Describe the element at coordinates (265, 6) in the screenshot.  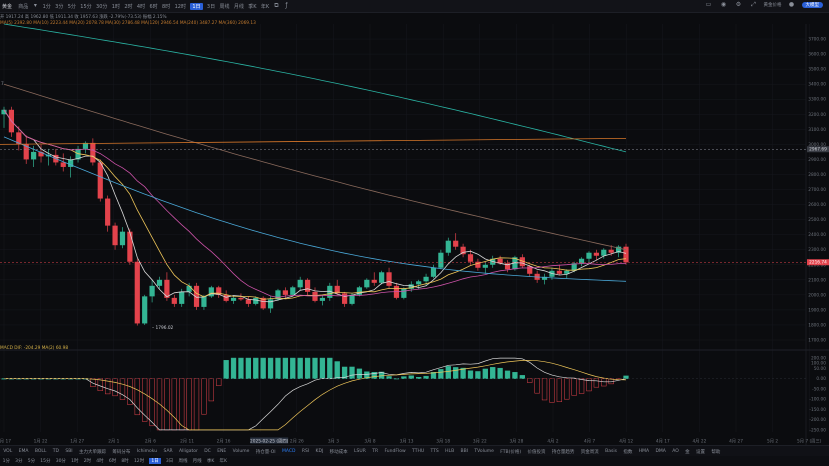
I see `timeframe-16: 年K` at that location.